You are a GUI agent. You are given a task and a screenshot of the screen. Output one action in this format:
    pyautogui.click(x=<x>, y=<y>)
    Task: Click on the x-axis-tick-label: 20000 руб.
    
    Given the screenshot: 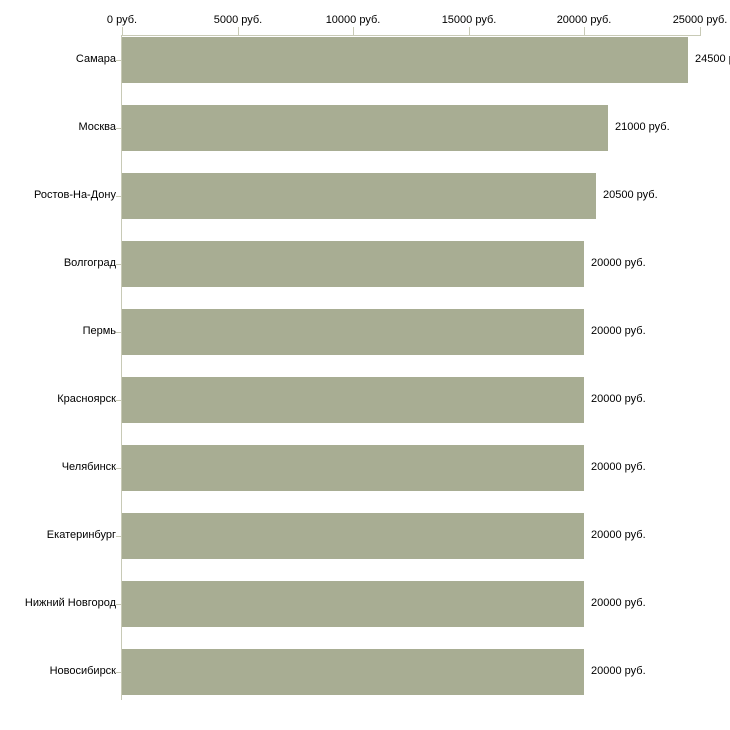 What is the action you would take?
    pyautogui.click(x=584, y=20)
    